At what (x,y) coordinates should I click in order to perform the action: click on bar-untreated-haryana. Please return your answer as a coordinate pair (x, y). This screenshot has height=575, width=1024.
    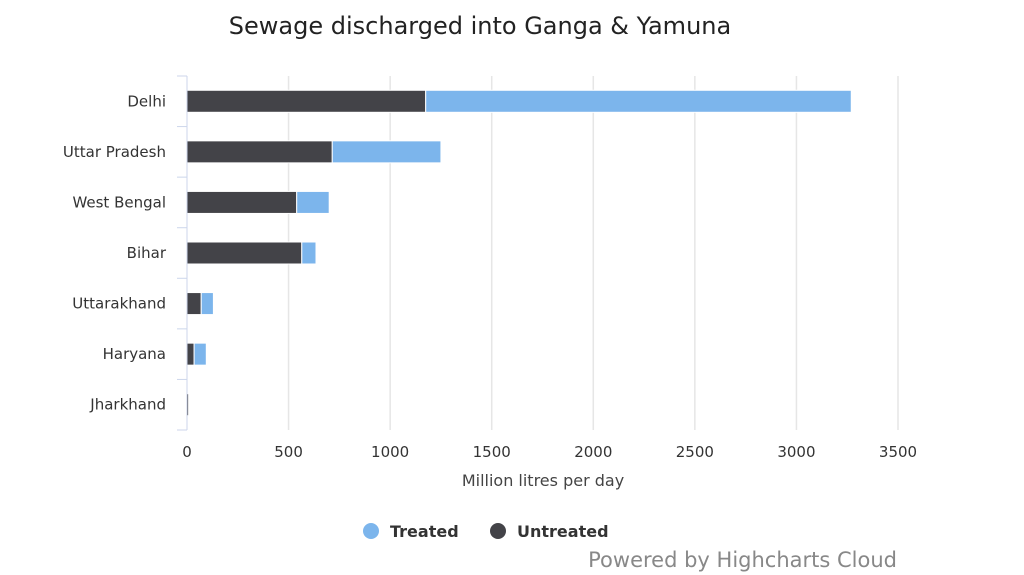
    Looking at the image, I should click on (190, 354).